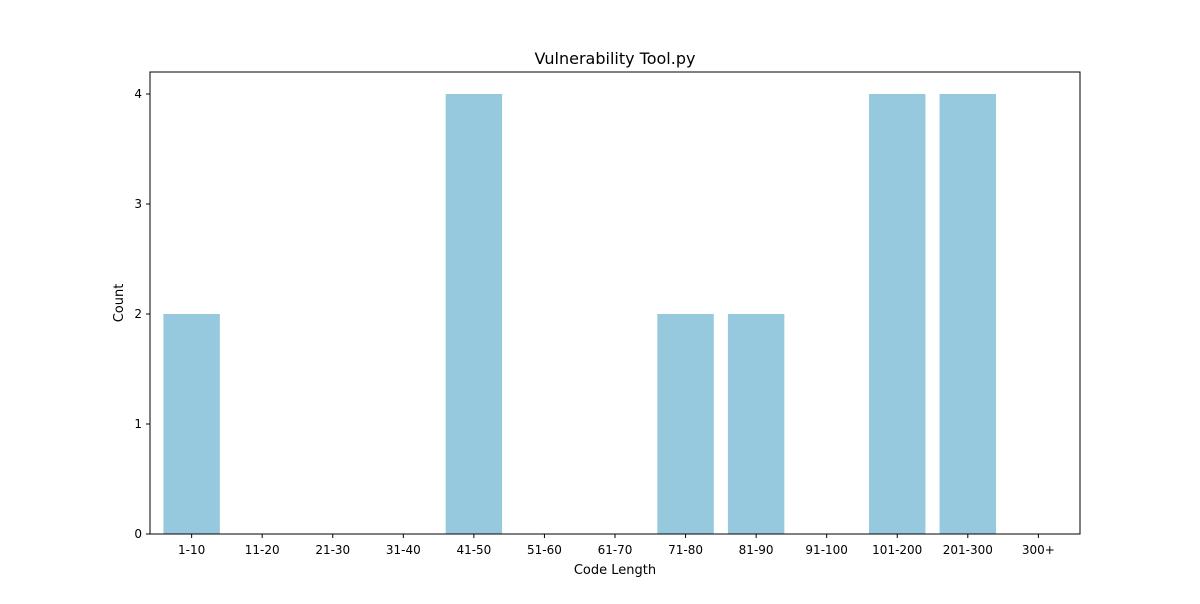 The image size is (1200, 604). What do you see at coordinates (119, 303) in the screenshot?
I see `y-axis-label: Count` at bounding box center [119, 303].